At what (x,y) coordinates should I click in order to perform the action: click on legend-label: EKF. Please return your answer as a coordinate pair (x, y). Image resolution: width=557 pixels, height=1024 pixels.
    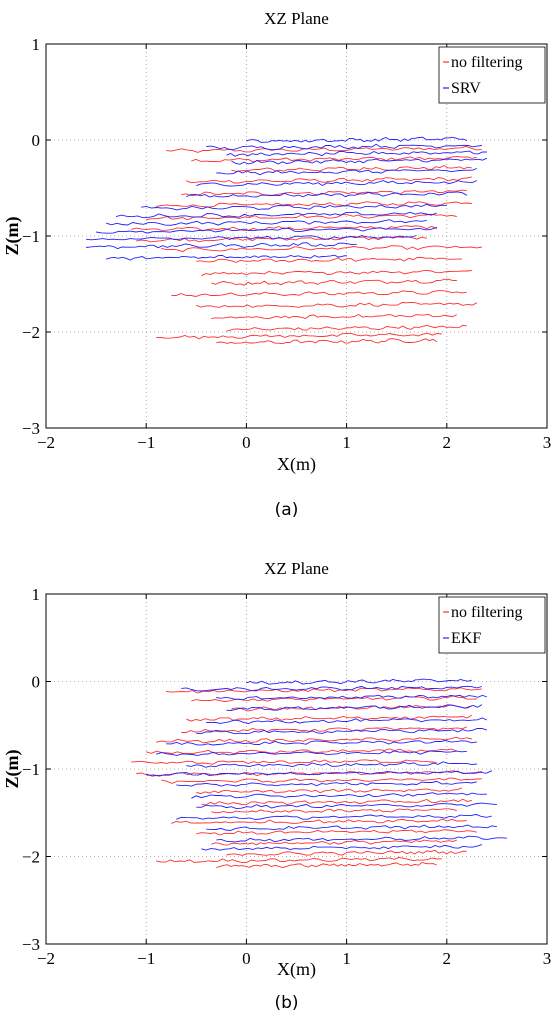
    Looking at the image, I should click on (466, 638).